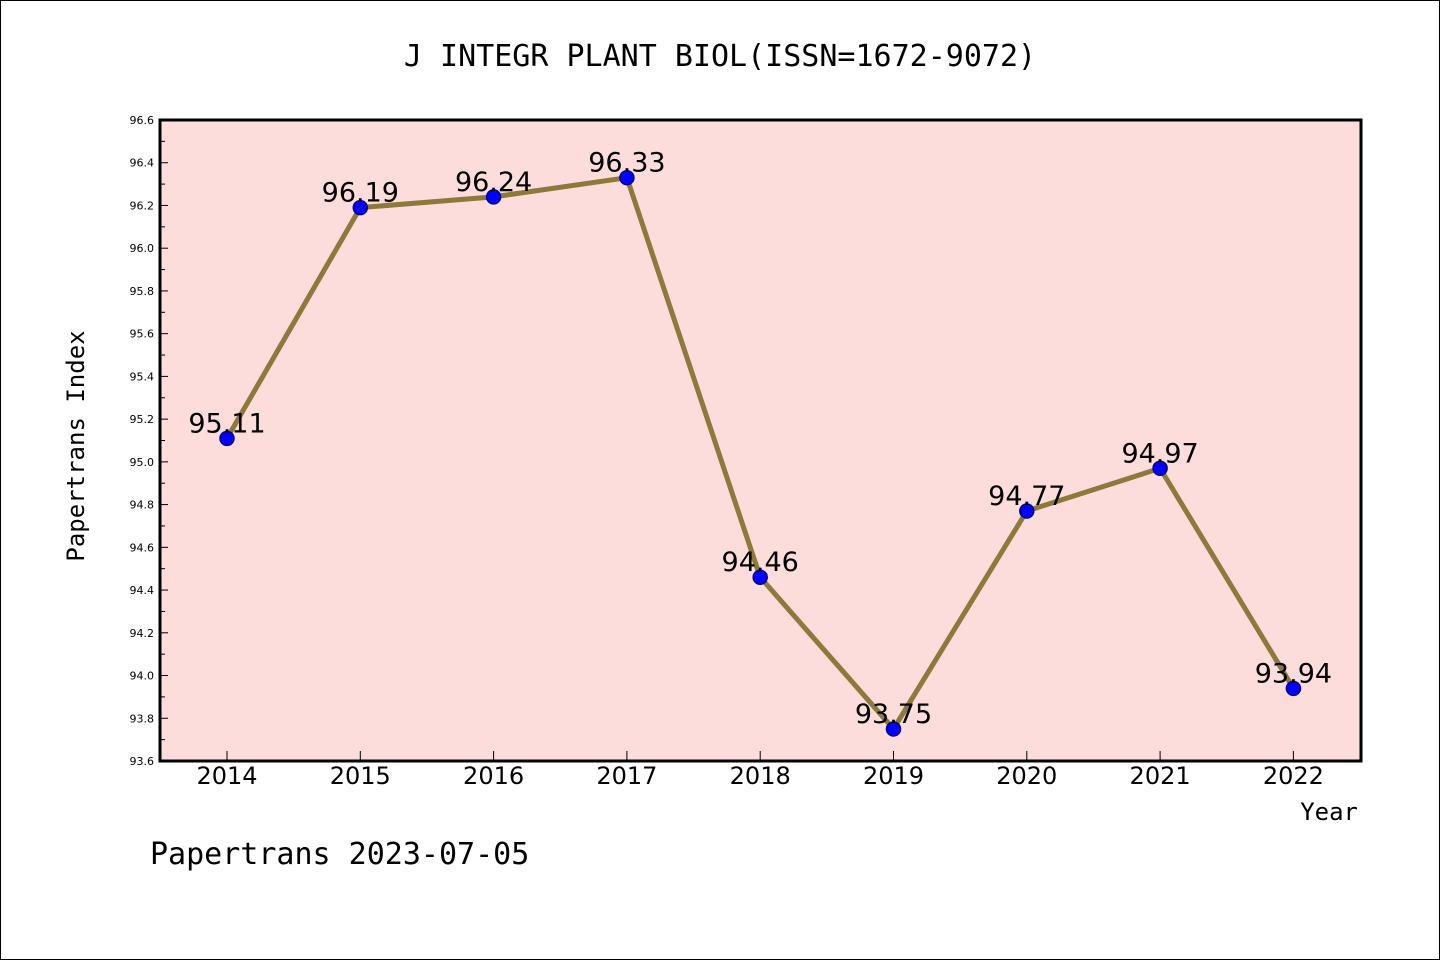 This screenshot has height=960, width=1440. Describe the element at coordinates (142, 376) in the screenshot. I see `y-tick-label: 95.4` at that location.